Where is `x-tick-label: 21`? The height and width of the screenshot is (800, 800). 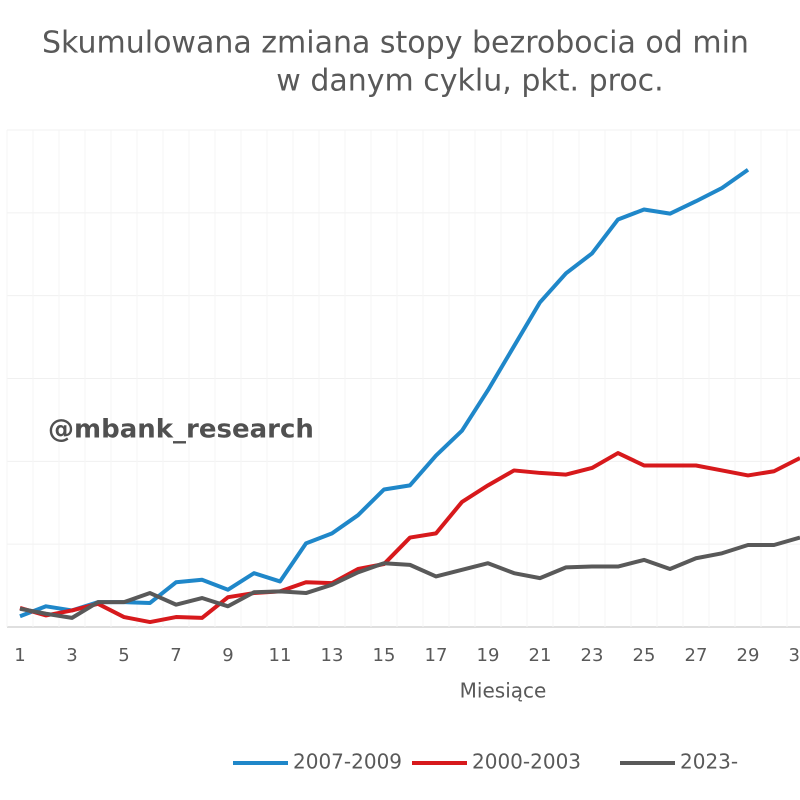
x-tick-label: 21 is located at coordinates (540, 655).